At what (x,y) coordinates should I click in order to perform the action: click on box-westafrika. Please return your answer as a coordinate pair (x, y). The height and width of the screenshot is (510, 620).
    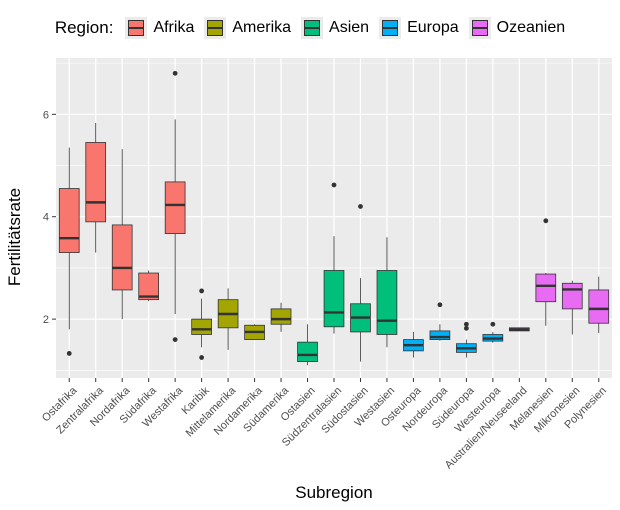
    Looking at the image, I should click on (175, 208).